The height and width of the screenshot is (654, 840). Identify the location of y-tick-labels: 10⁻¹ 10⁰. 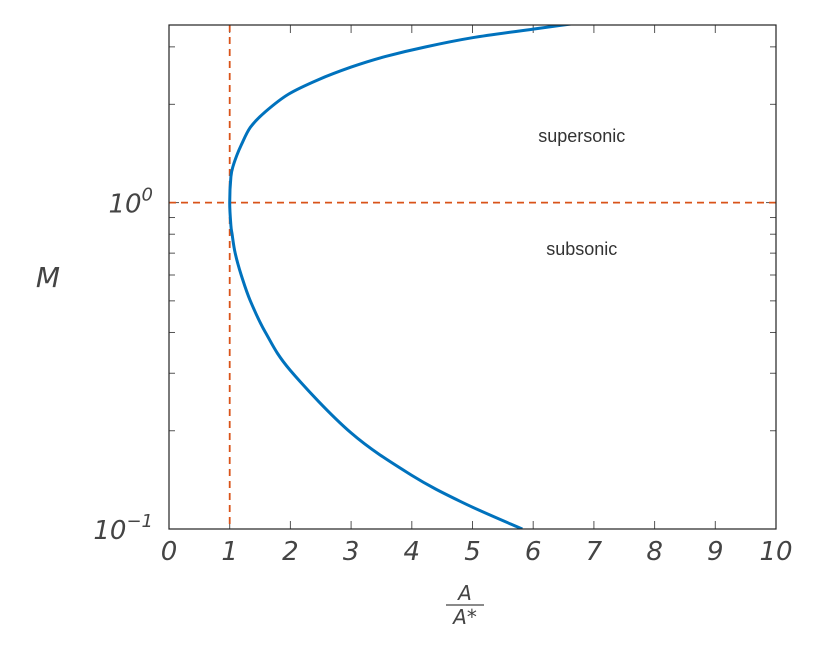
(123, 365).